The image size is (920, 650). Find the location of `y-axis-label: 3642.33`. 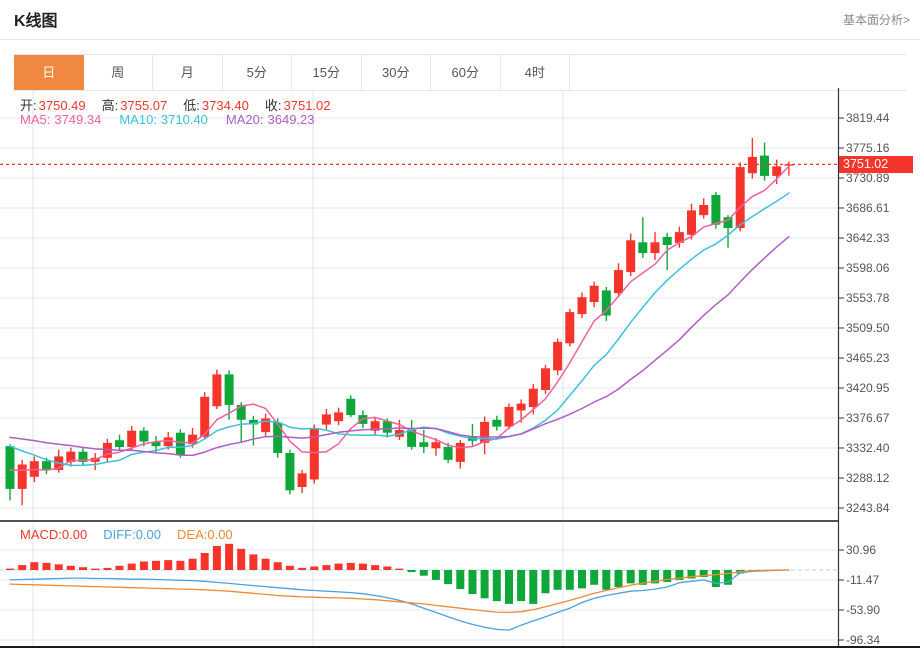

y-axis-label: 3642.33 is located at coordinates (868, 238).